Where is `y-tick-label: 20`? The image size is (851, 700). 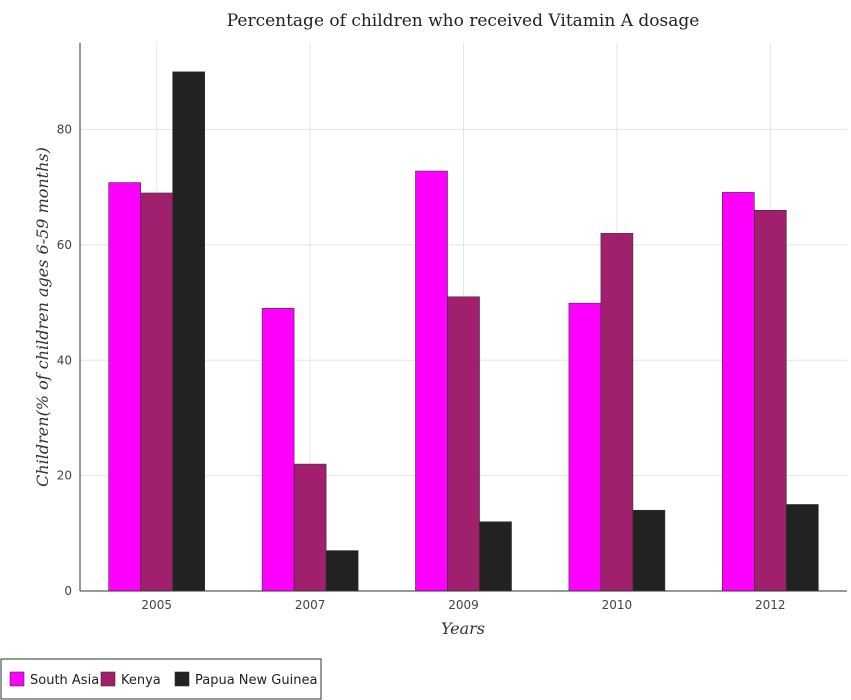
y-tick-label: 20 is located at coordinates (64, 476).